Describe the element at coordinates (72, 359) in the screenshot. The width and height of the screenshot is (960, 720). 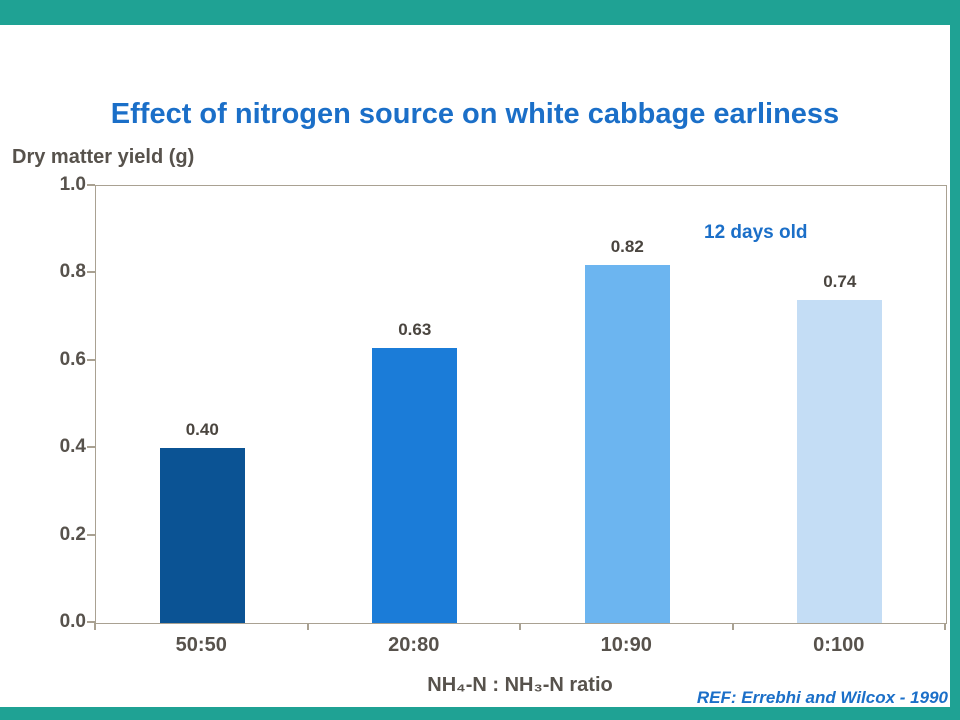
I see `y-tick-label: 0.6` at that location.